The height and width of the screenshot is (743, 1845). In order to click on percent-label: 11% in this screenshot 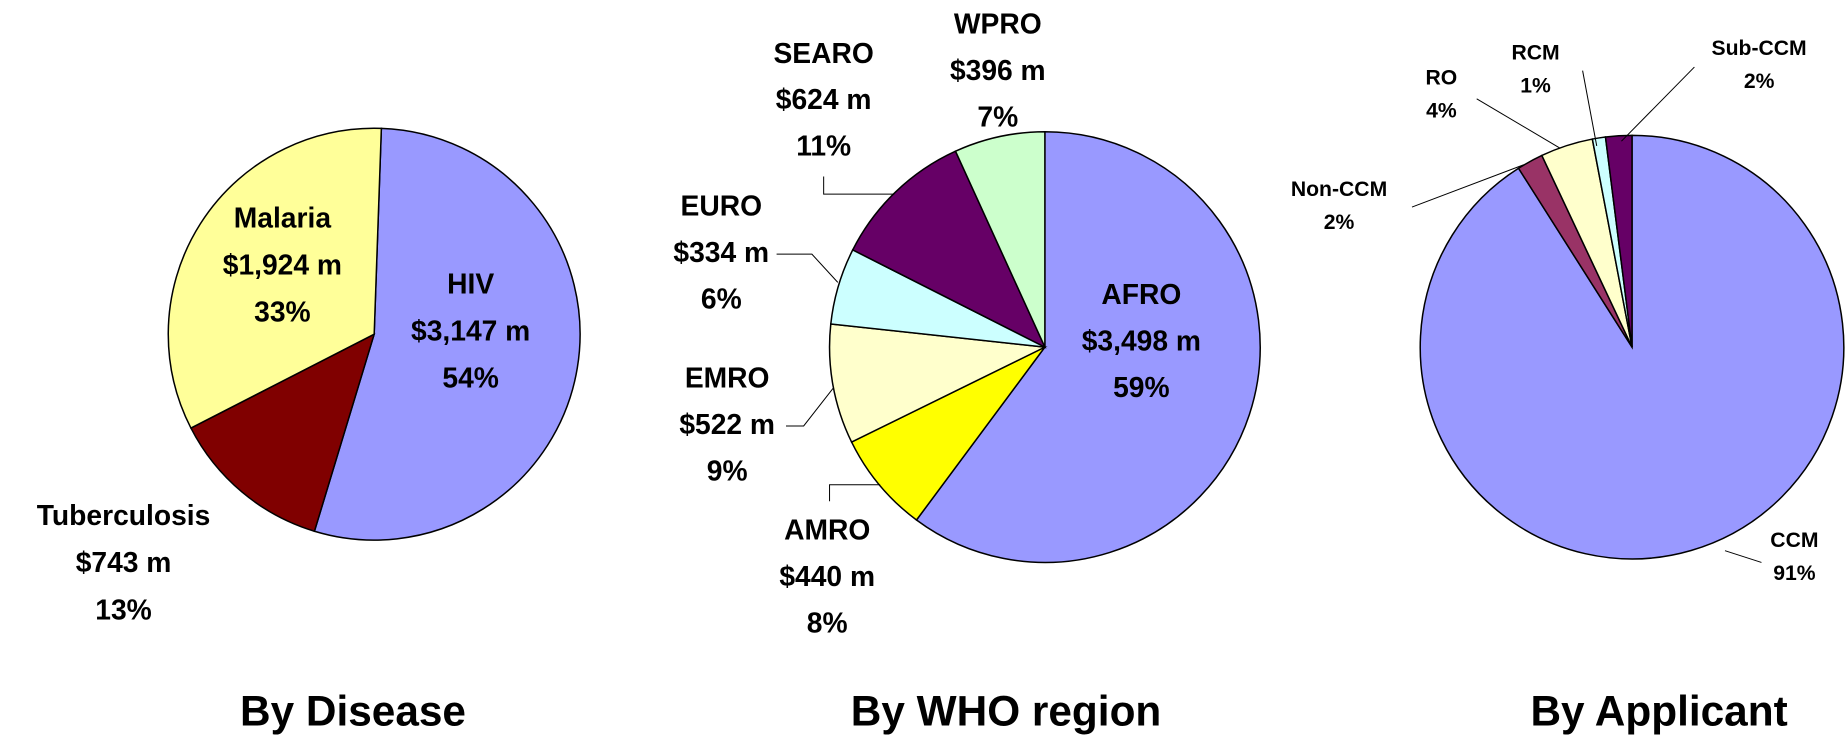, I will do `click(823, 146)`.